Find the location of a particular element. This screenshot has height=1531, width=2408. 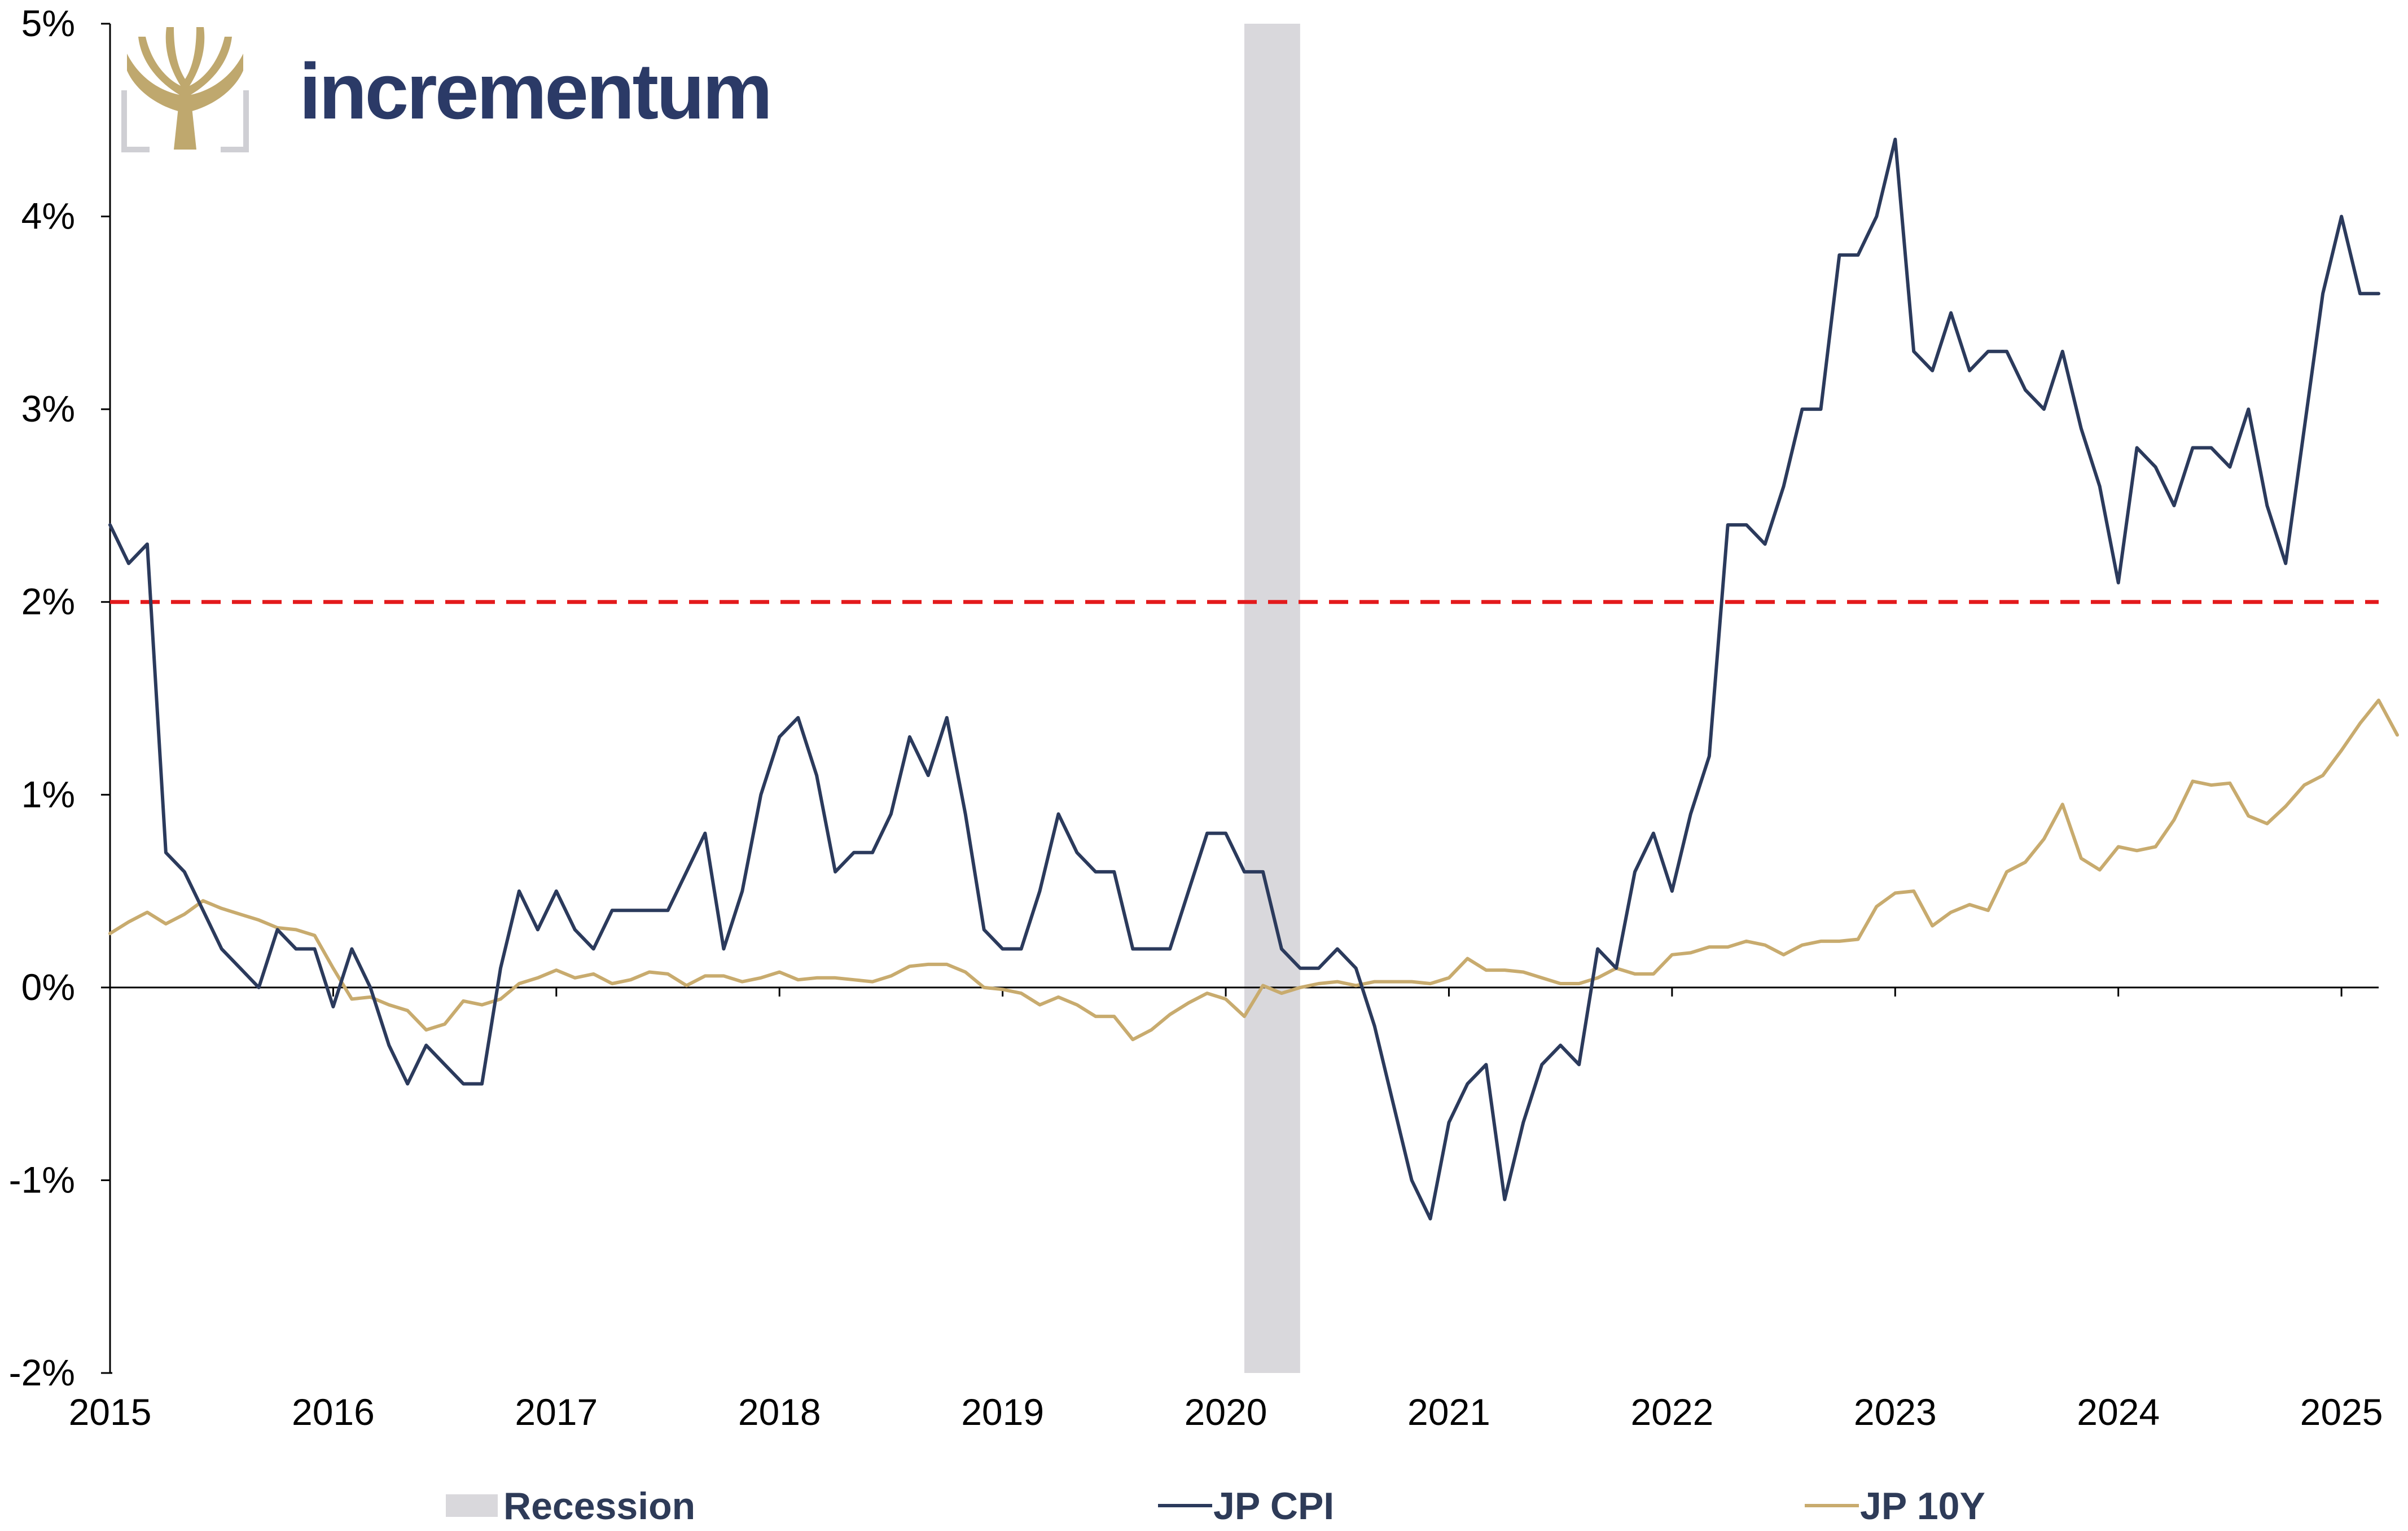

x-tick-label: 2020 is located at coordinates (1226, 1412).